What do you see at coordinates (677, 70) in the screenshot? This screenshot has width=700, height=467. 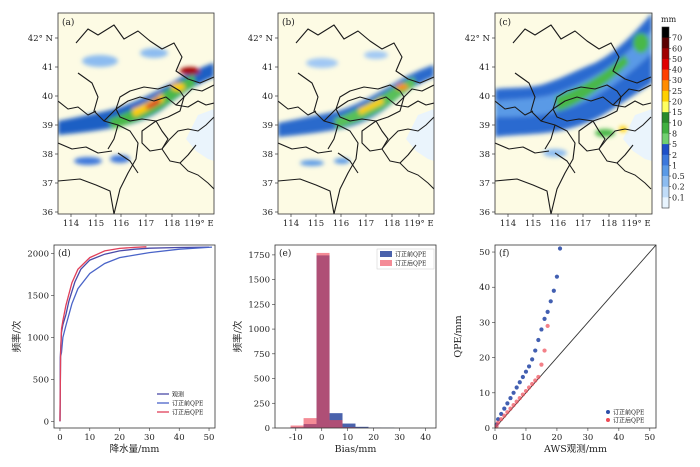 I see `colorbar-tick-label: 40` at bounding box center [677, 70].